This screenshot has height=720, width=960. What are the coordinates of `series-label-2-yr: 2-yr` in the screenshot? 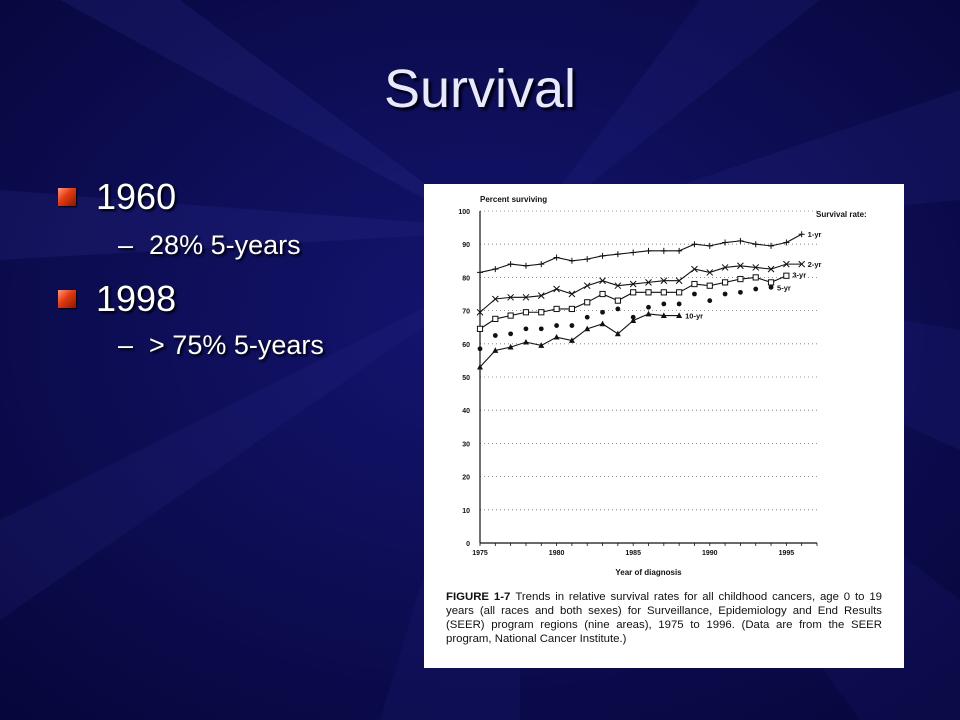 It's located at (815, 264).